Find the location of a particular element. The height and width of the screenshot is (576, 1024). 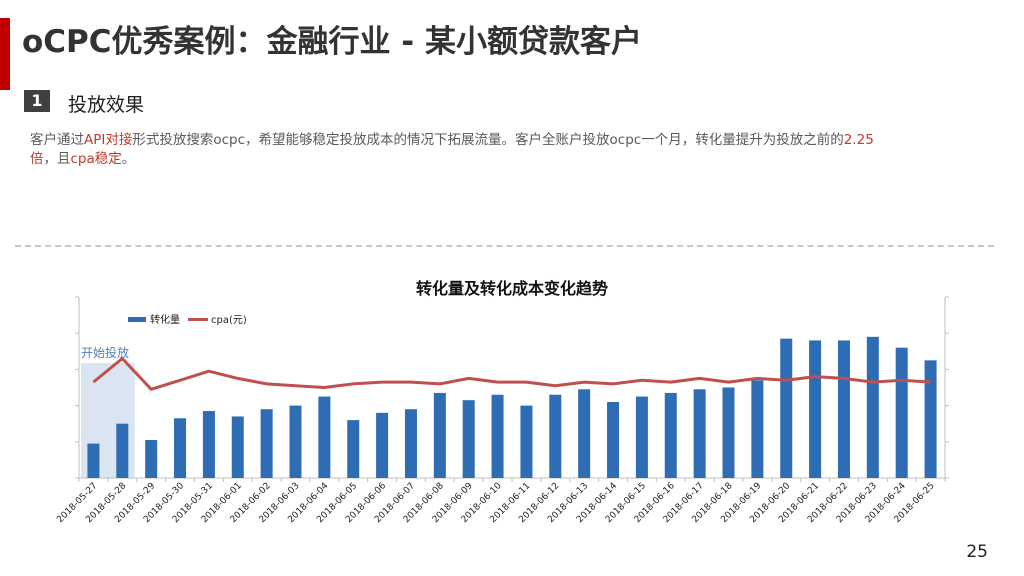

dashed-divider is located at coordinates (504, 246).